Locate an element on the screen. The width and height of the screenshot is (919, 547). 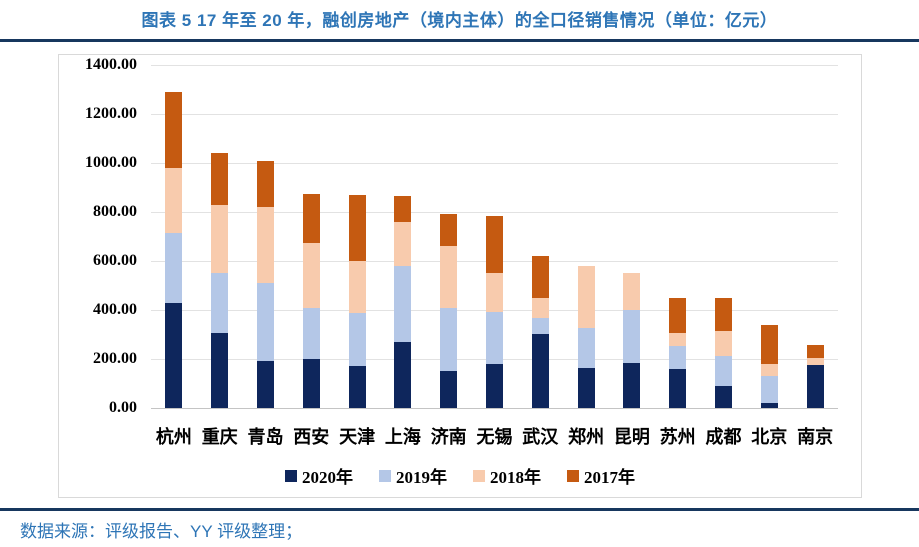
bar-segment-青岛-2018年 is located at coordinates (265, 245).